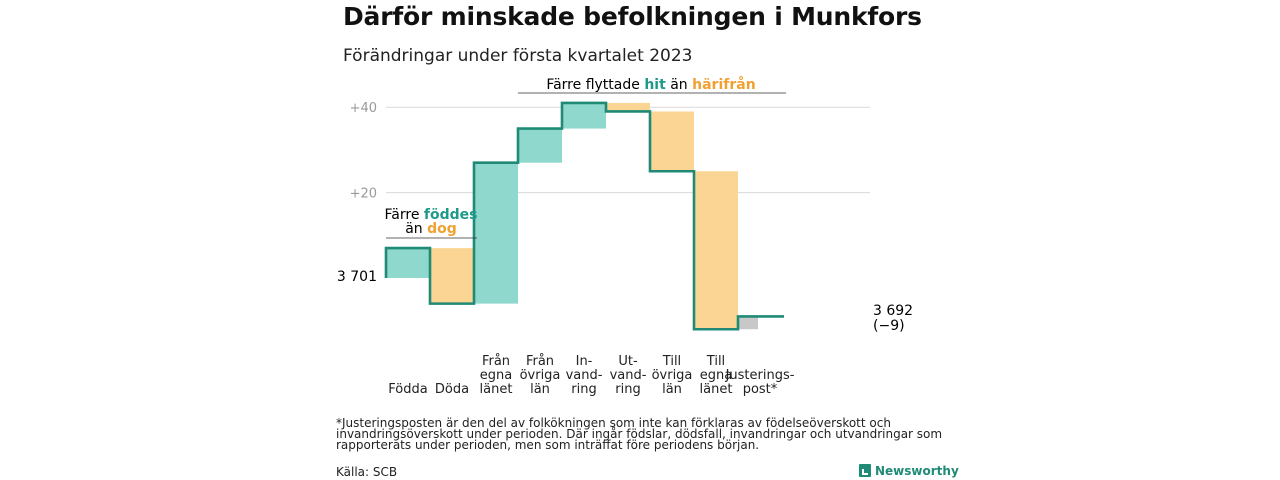 The height and width of the screenshot is (480, 1280). Describe the element at coordinates (760, 382) in the screenshot. I see `category-label: Justerings-post*` at that location.